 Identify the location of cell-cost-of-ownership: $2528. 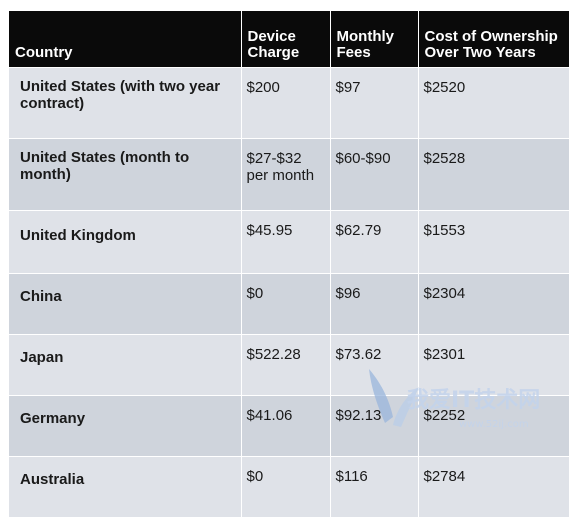
(493, 175).